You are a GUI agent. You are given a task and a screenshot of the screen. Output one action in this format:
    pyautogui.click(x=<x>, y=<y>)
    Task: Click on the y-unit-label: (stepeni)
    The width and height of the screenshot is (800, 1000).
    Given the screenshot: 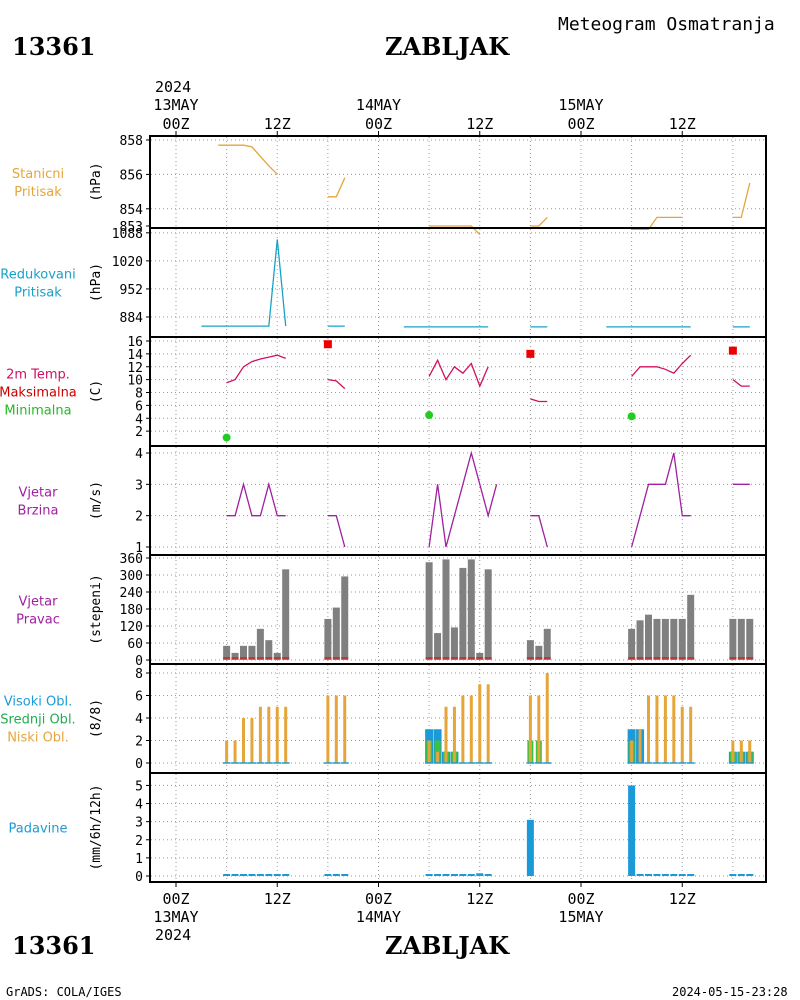 What is the action you would take?
    pyautogui.click(x=96, y=609)
    